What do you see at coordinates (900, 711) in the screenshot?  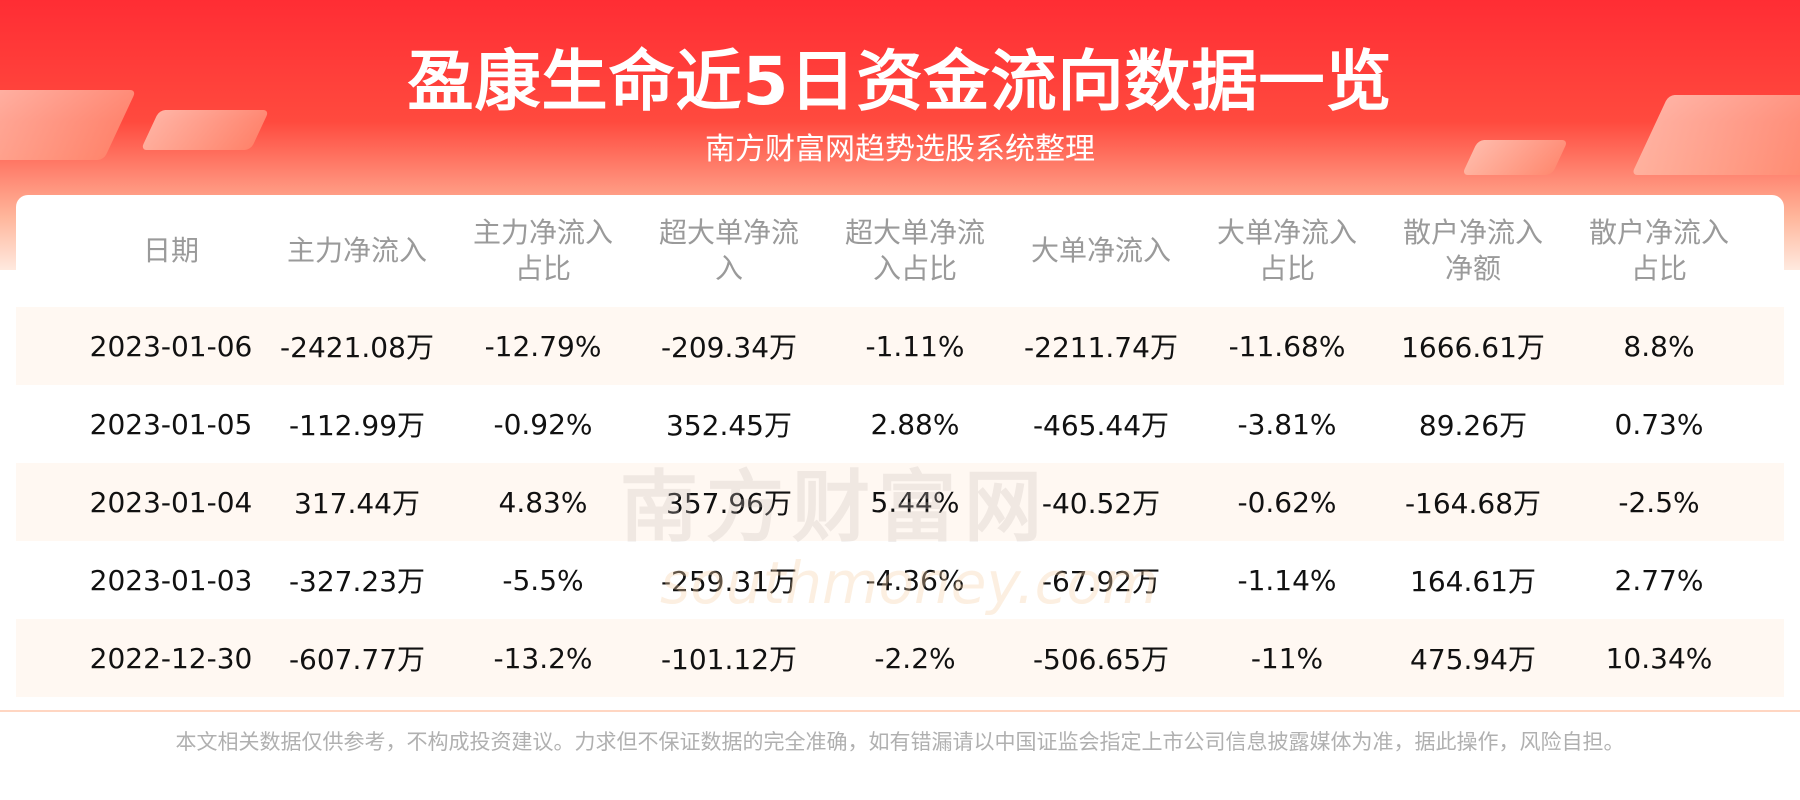 I see `divider` at bounding box center [900, 711].